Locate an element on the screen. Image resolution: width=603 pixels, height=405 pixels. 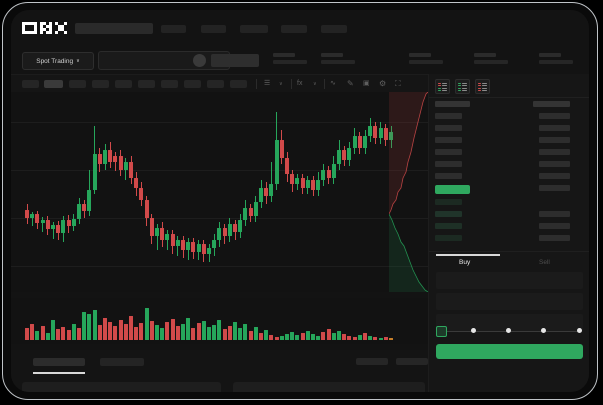
indicators-icon: fx is located at coordinates (300, 83).